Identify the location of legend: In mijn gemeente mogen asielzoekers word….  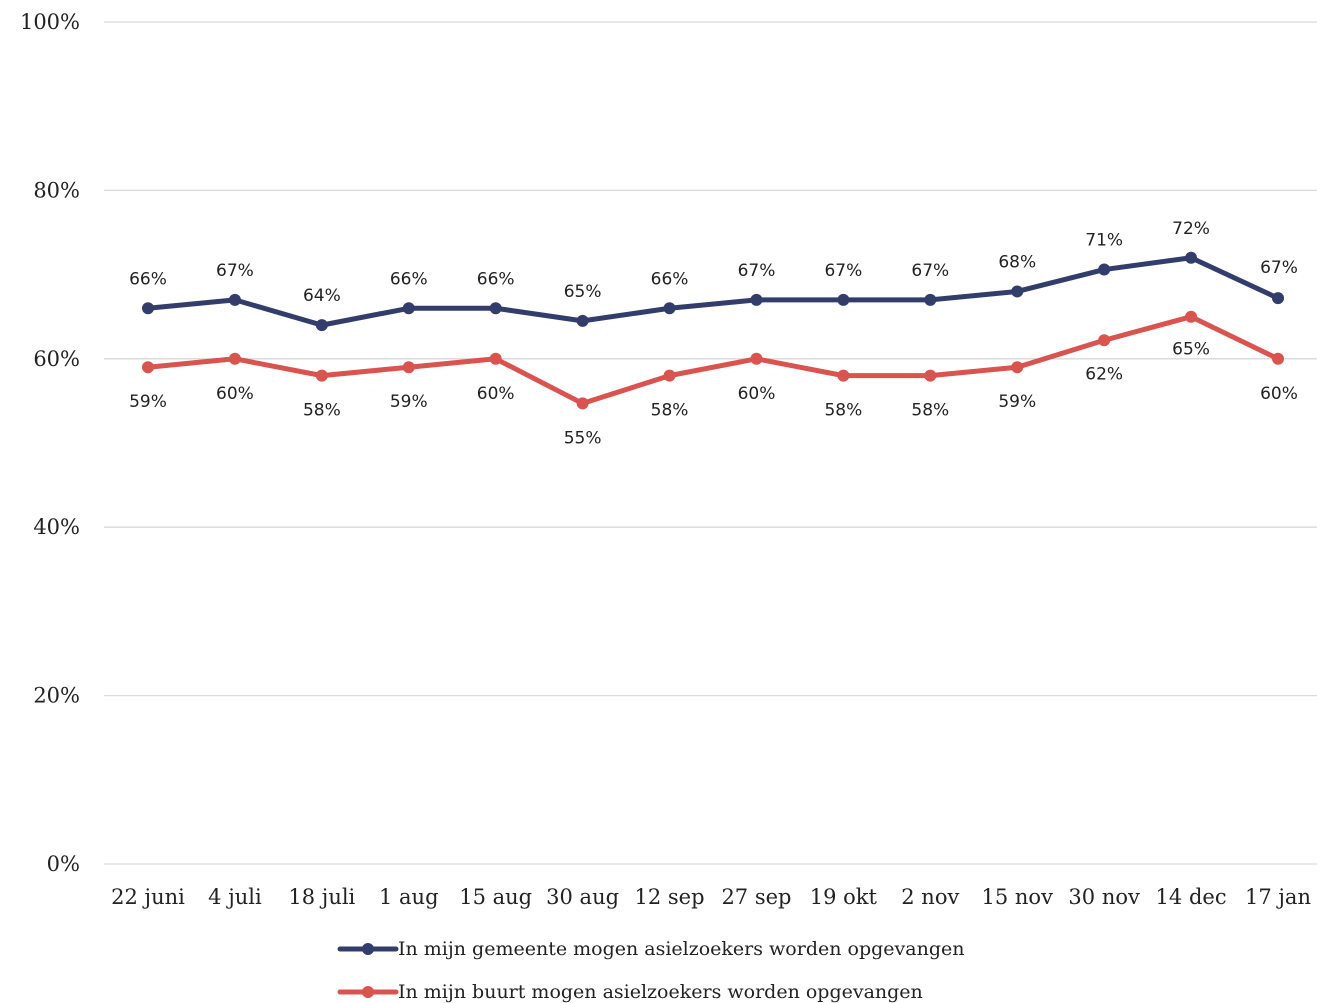
(650, 970).